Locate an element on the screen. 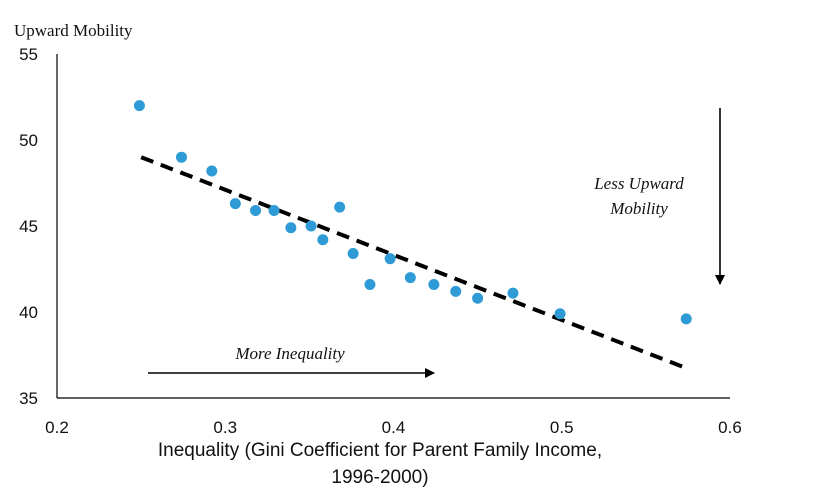 The width and height of the screenshot is (830, 494). x-tick-label: 0.5 is located at coordinates (562, 427).